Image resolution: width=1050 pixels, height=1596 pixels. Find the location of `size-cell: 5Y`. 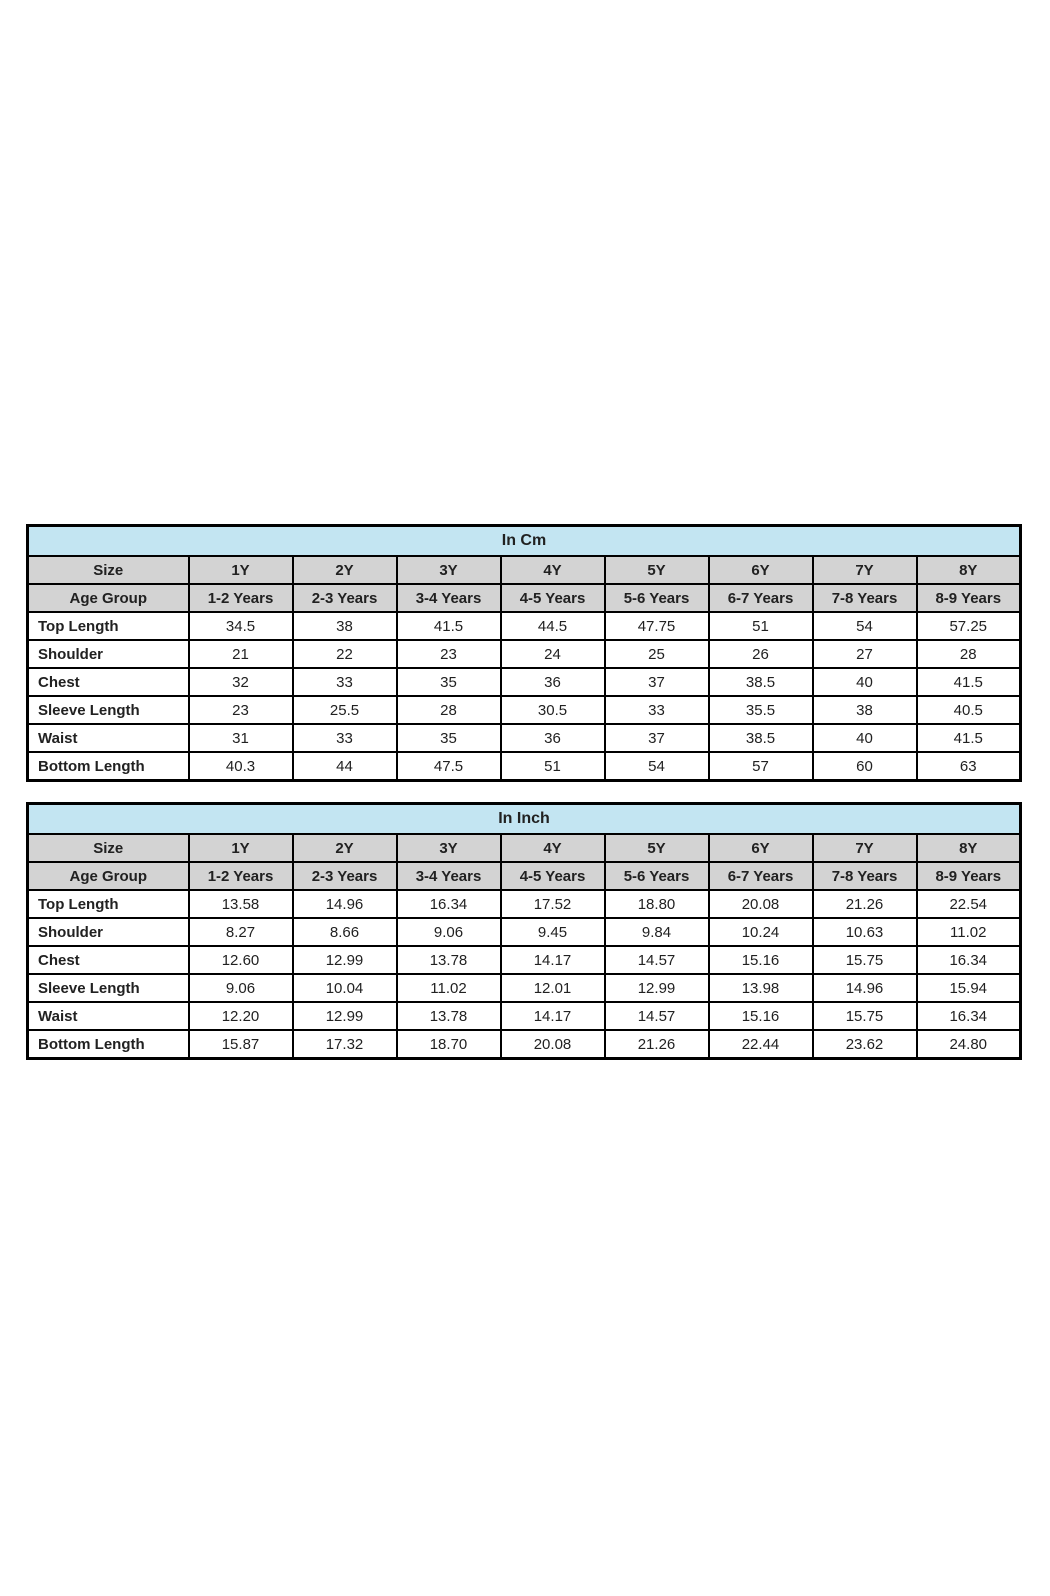

size-cell: 5Y is located at coordinates (656, 848).